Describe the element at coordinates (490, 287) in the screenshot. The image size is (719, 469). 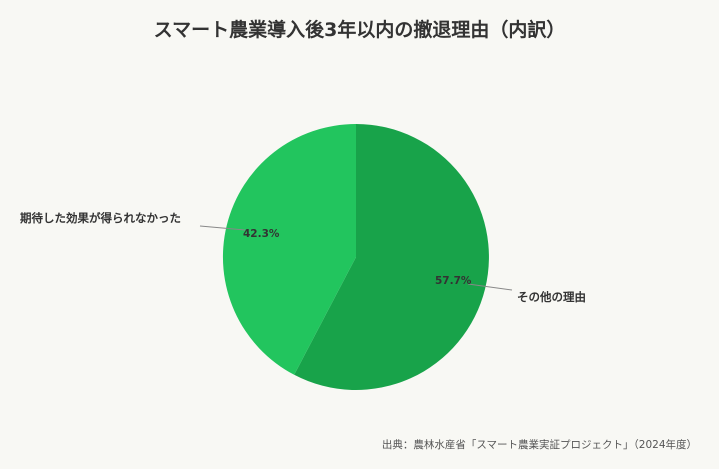
I see `leader-line-other` at that location.